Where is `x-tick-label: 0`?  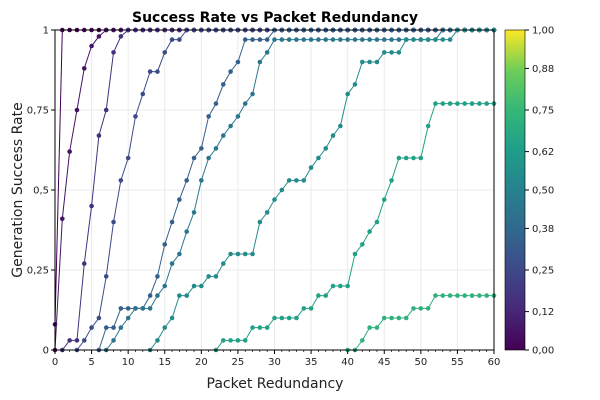
x-tick-label: 0 is located at coordinates (55, 362).